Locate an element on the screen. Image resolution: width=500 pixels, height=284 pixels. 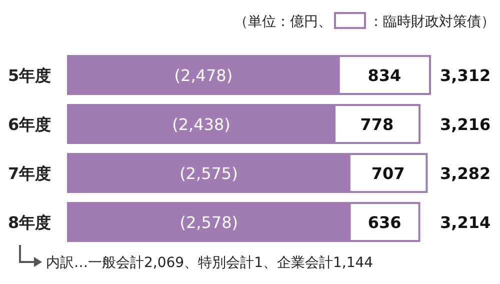
total-label: 3,312 is located at coordinates (465, 75).